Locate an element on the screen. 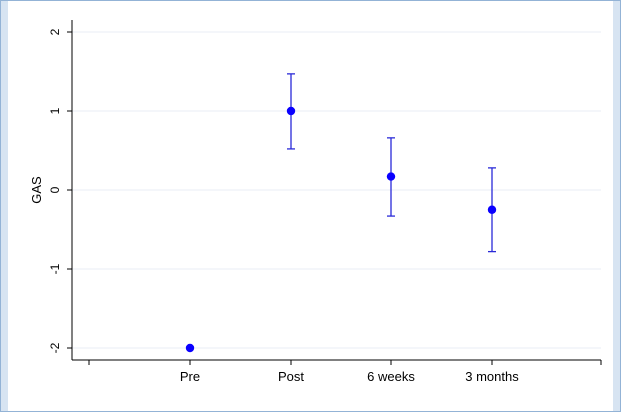  y-tick-layer: 2 1 0 -1 -2 is located at coordinates (60, 190).